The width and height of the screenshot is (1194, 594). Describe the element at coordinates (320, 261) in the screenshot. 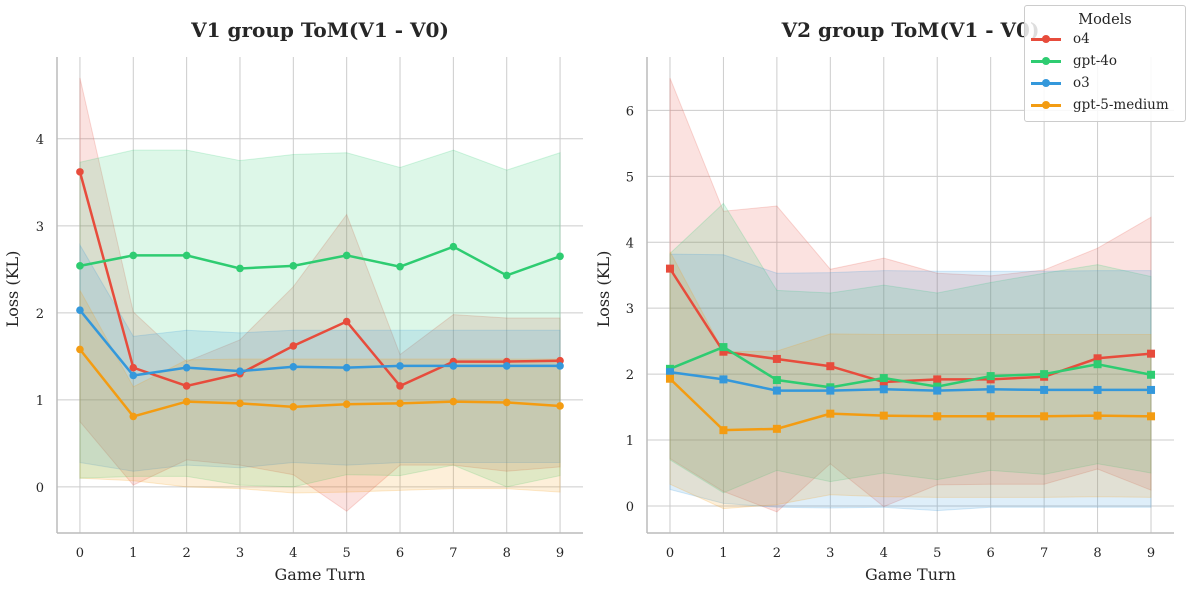

I see `series-line-gpt-4o` at that location.